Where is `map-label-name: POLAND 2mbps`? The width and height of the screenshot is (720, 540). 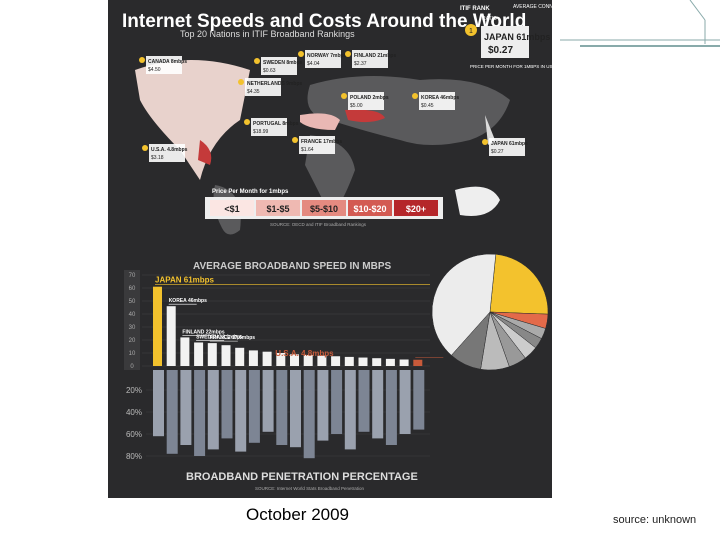 map-label-name: POLAND 2mbps is located at coordinates (369, 98).